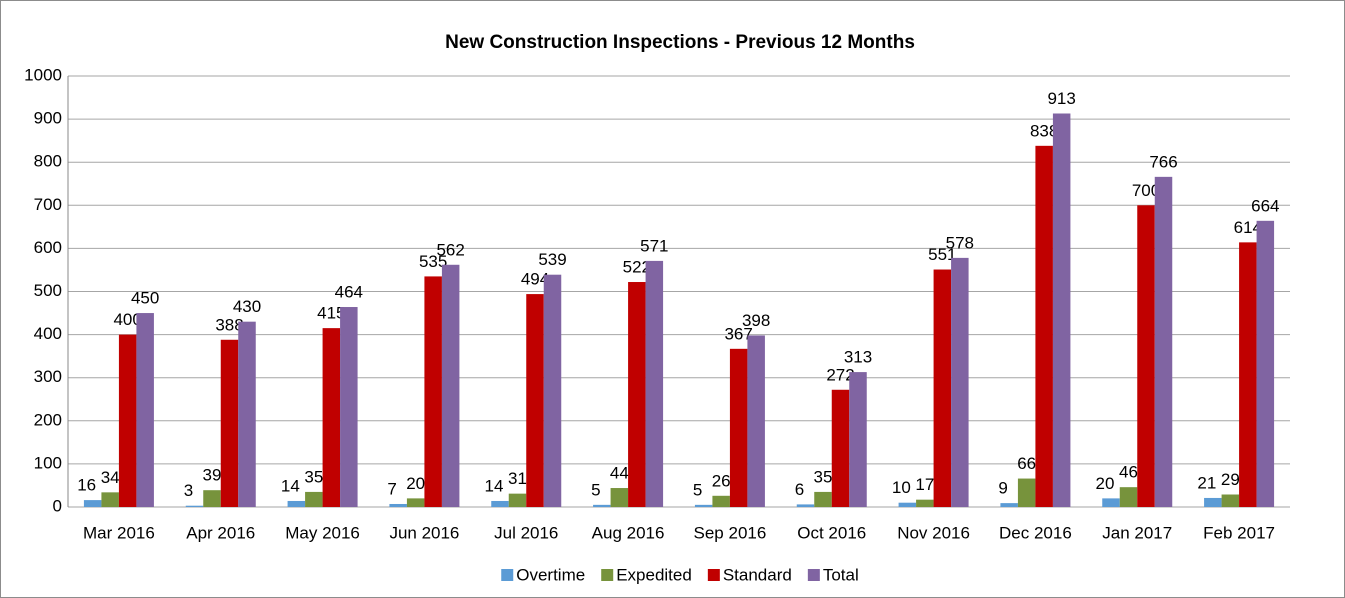 The image size is (1345, 598). What do you see at coordinates (858, 357) in the screenshot?
I see `data-label: 313` at bounding box center [858, 357].